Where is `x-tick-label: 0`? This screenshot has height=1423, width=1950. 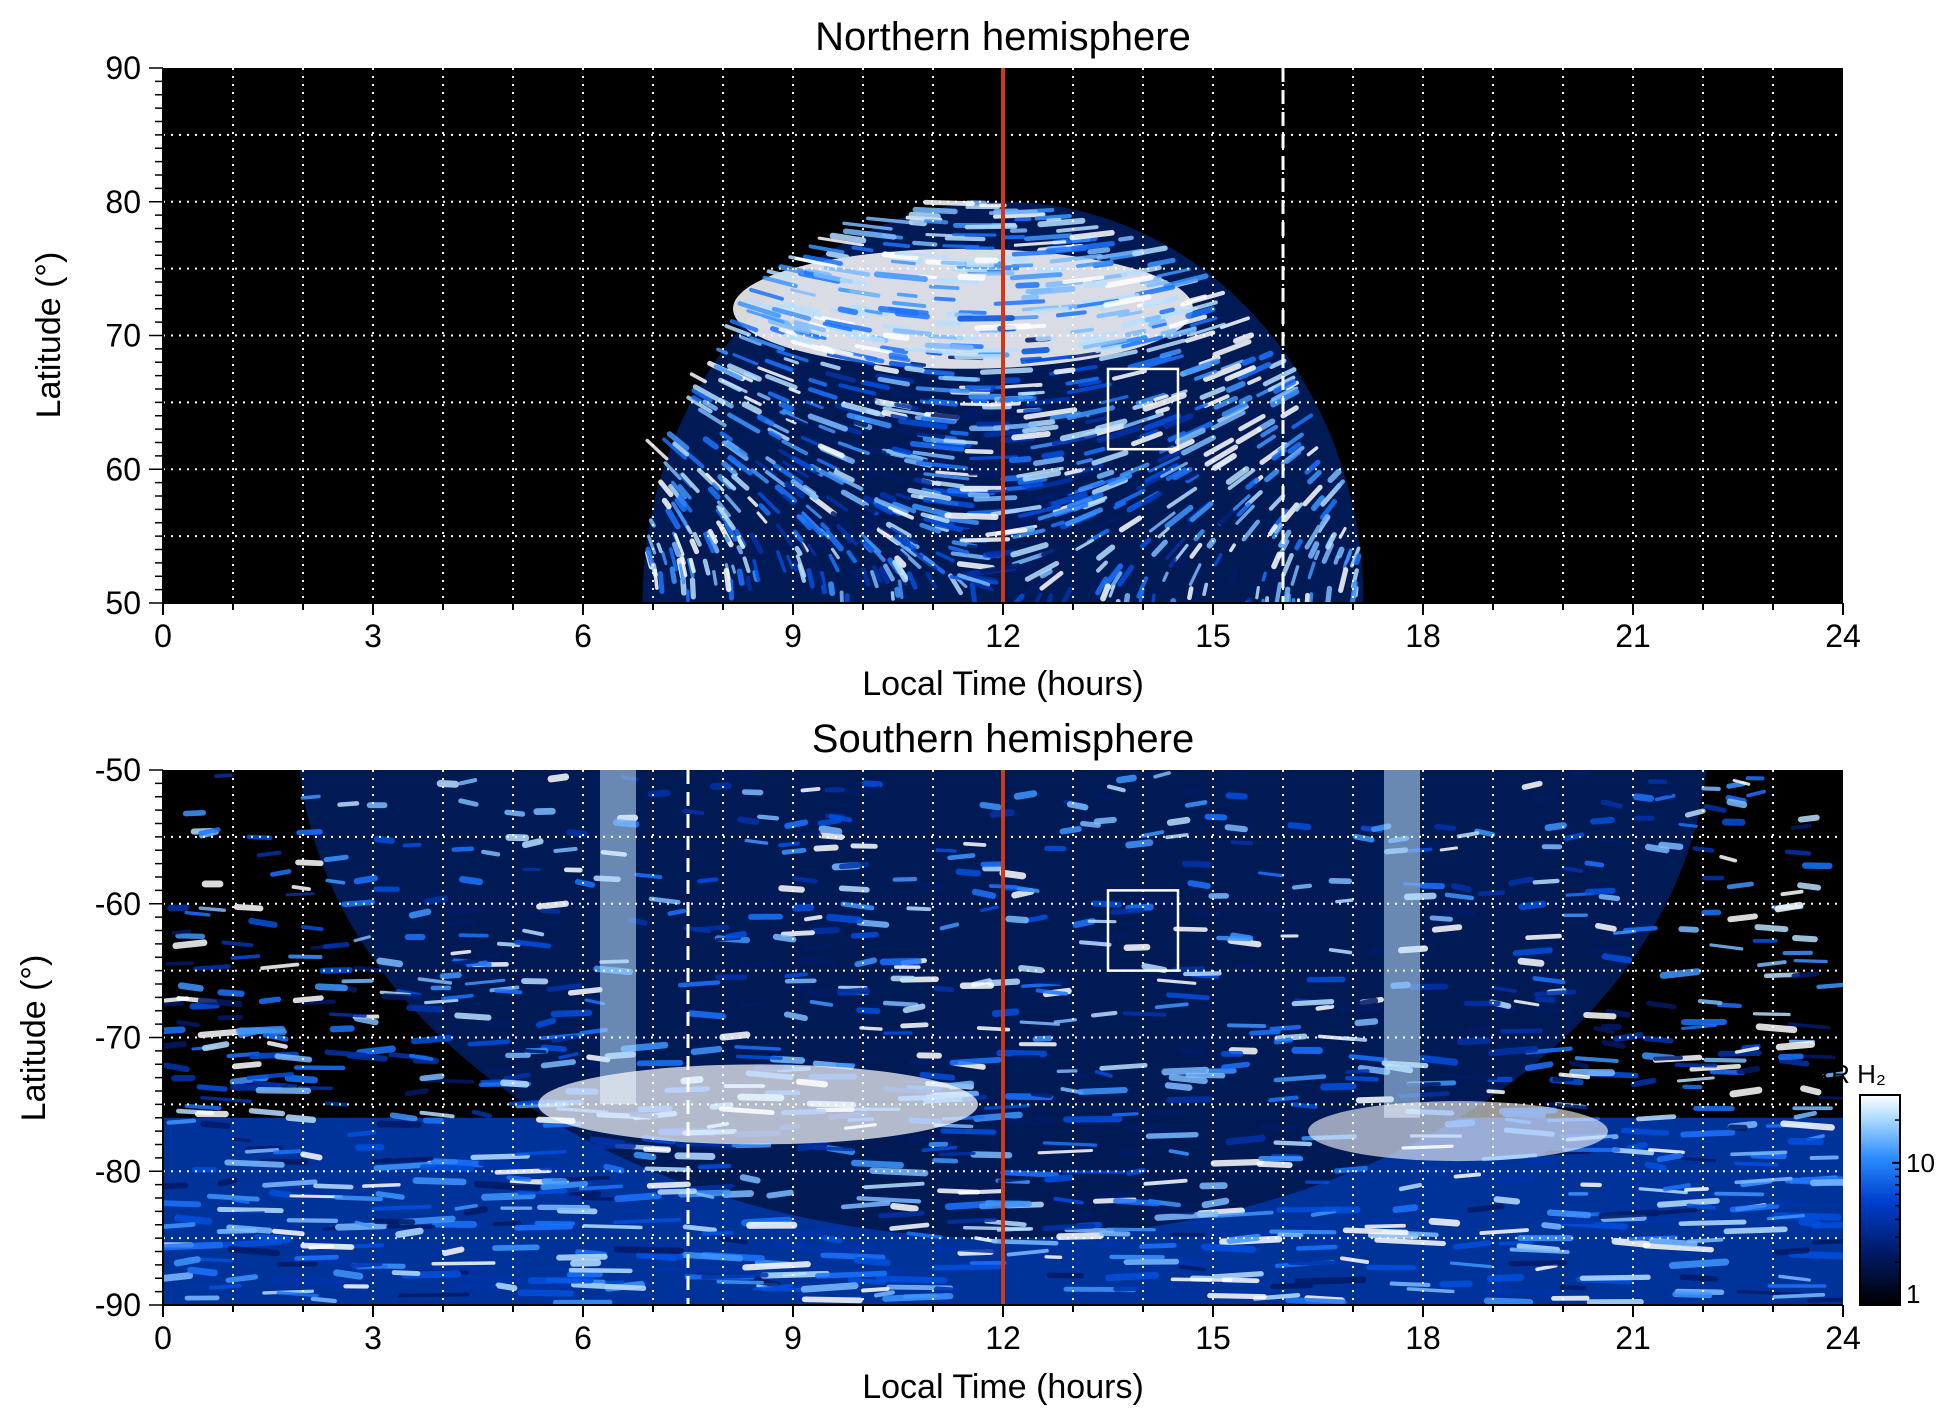
x-tick-label: 0 is located at coordinates (163, 636).